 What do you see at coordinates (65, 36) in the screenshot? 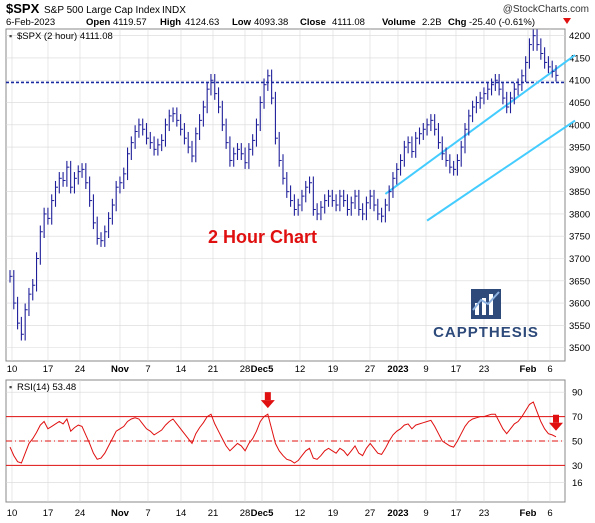
I see `legend-price-label: $SPX (2 hour) 4111.08` at bounding box center [65, 36].